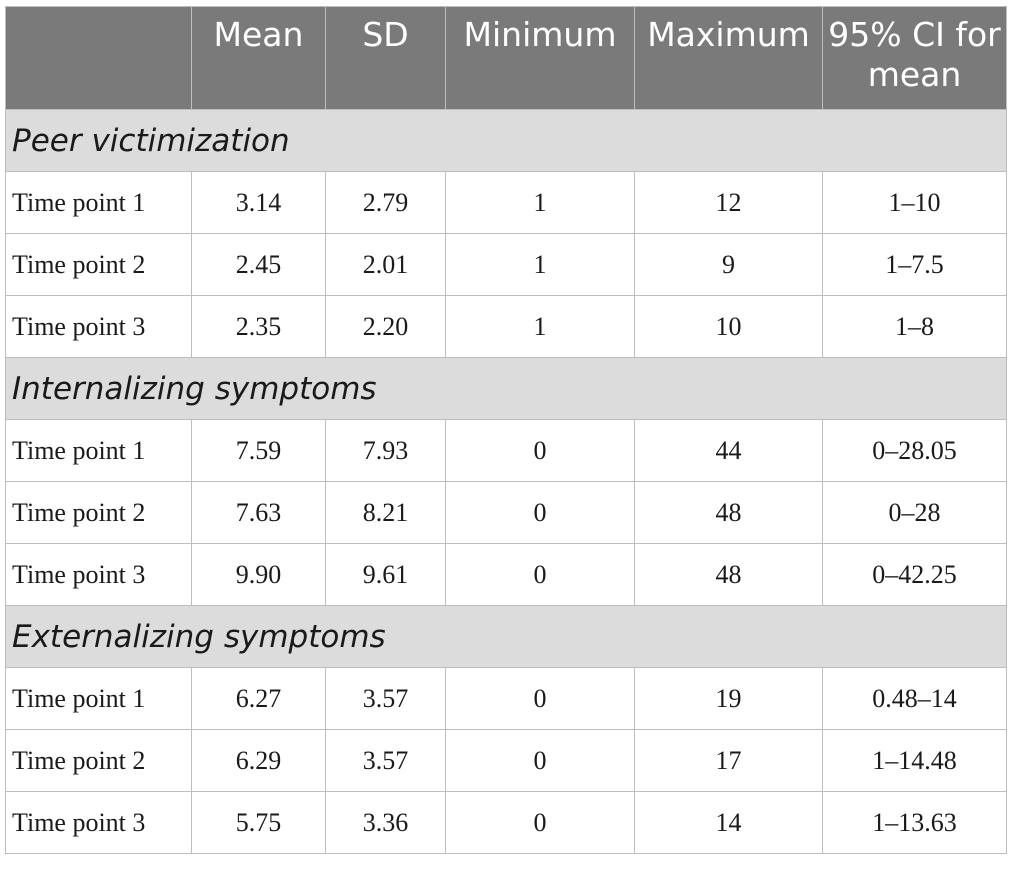  I want to click on header-sd: SD, so click(385, 58).